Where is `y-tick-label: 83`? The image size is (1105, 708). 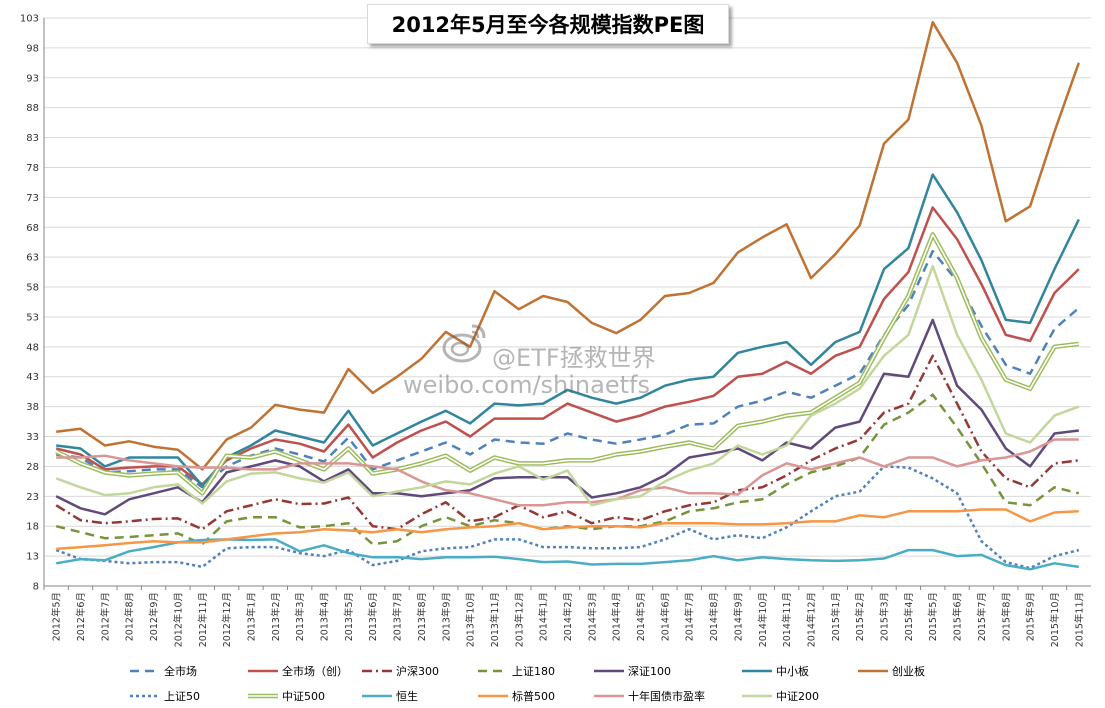
y-tick-label: 83 is located at coordinates (32, 138).